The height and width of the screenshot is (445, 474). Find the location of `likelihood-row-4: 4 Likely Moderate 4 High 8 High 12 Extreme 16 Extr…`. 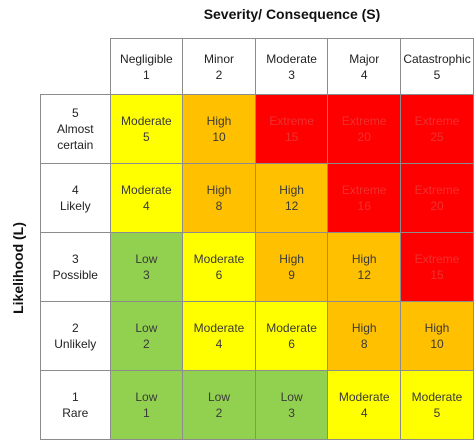

likelihood-row-4: 4 Likely Moderate 4 High 8 High 12 Extreme 16 Extr… is located at coordinates (257, 198).